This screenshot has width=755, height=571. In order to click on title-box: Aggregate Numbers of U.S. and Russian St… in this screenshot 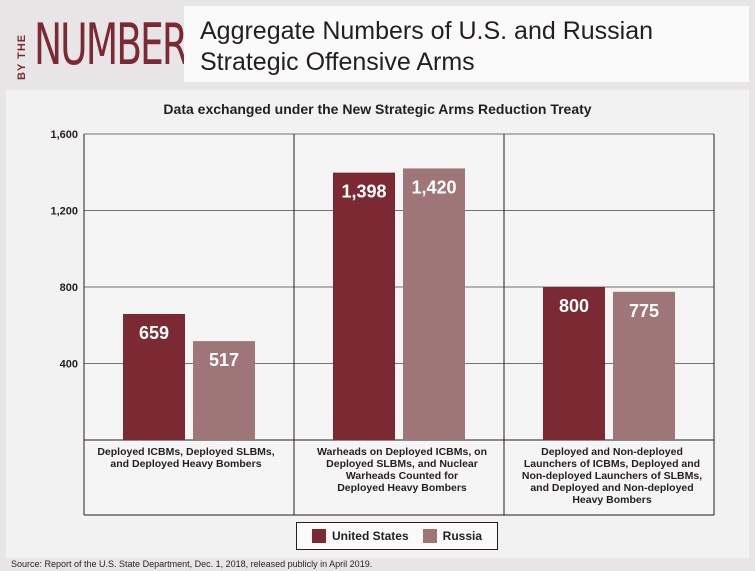, I will do `click(466, 44)`.